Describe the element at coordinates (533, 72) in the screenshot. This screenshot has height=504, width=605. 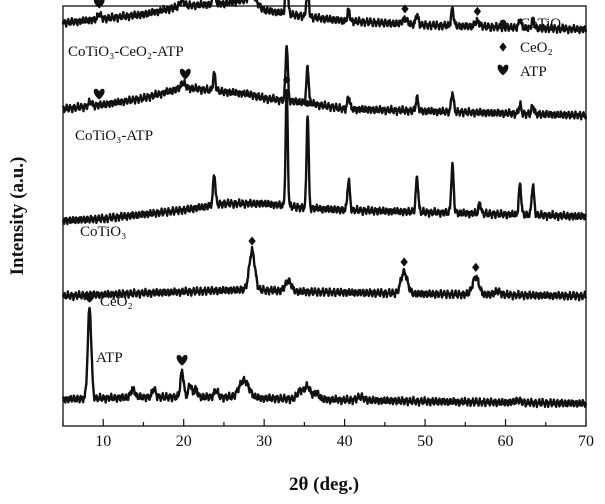
I see `legend-label: ATP` at that location.